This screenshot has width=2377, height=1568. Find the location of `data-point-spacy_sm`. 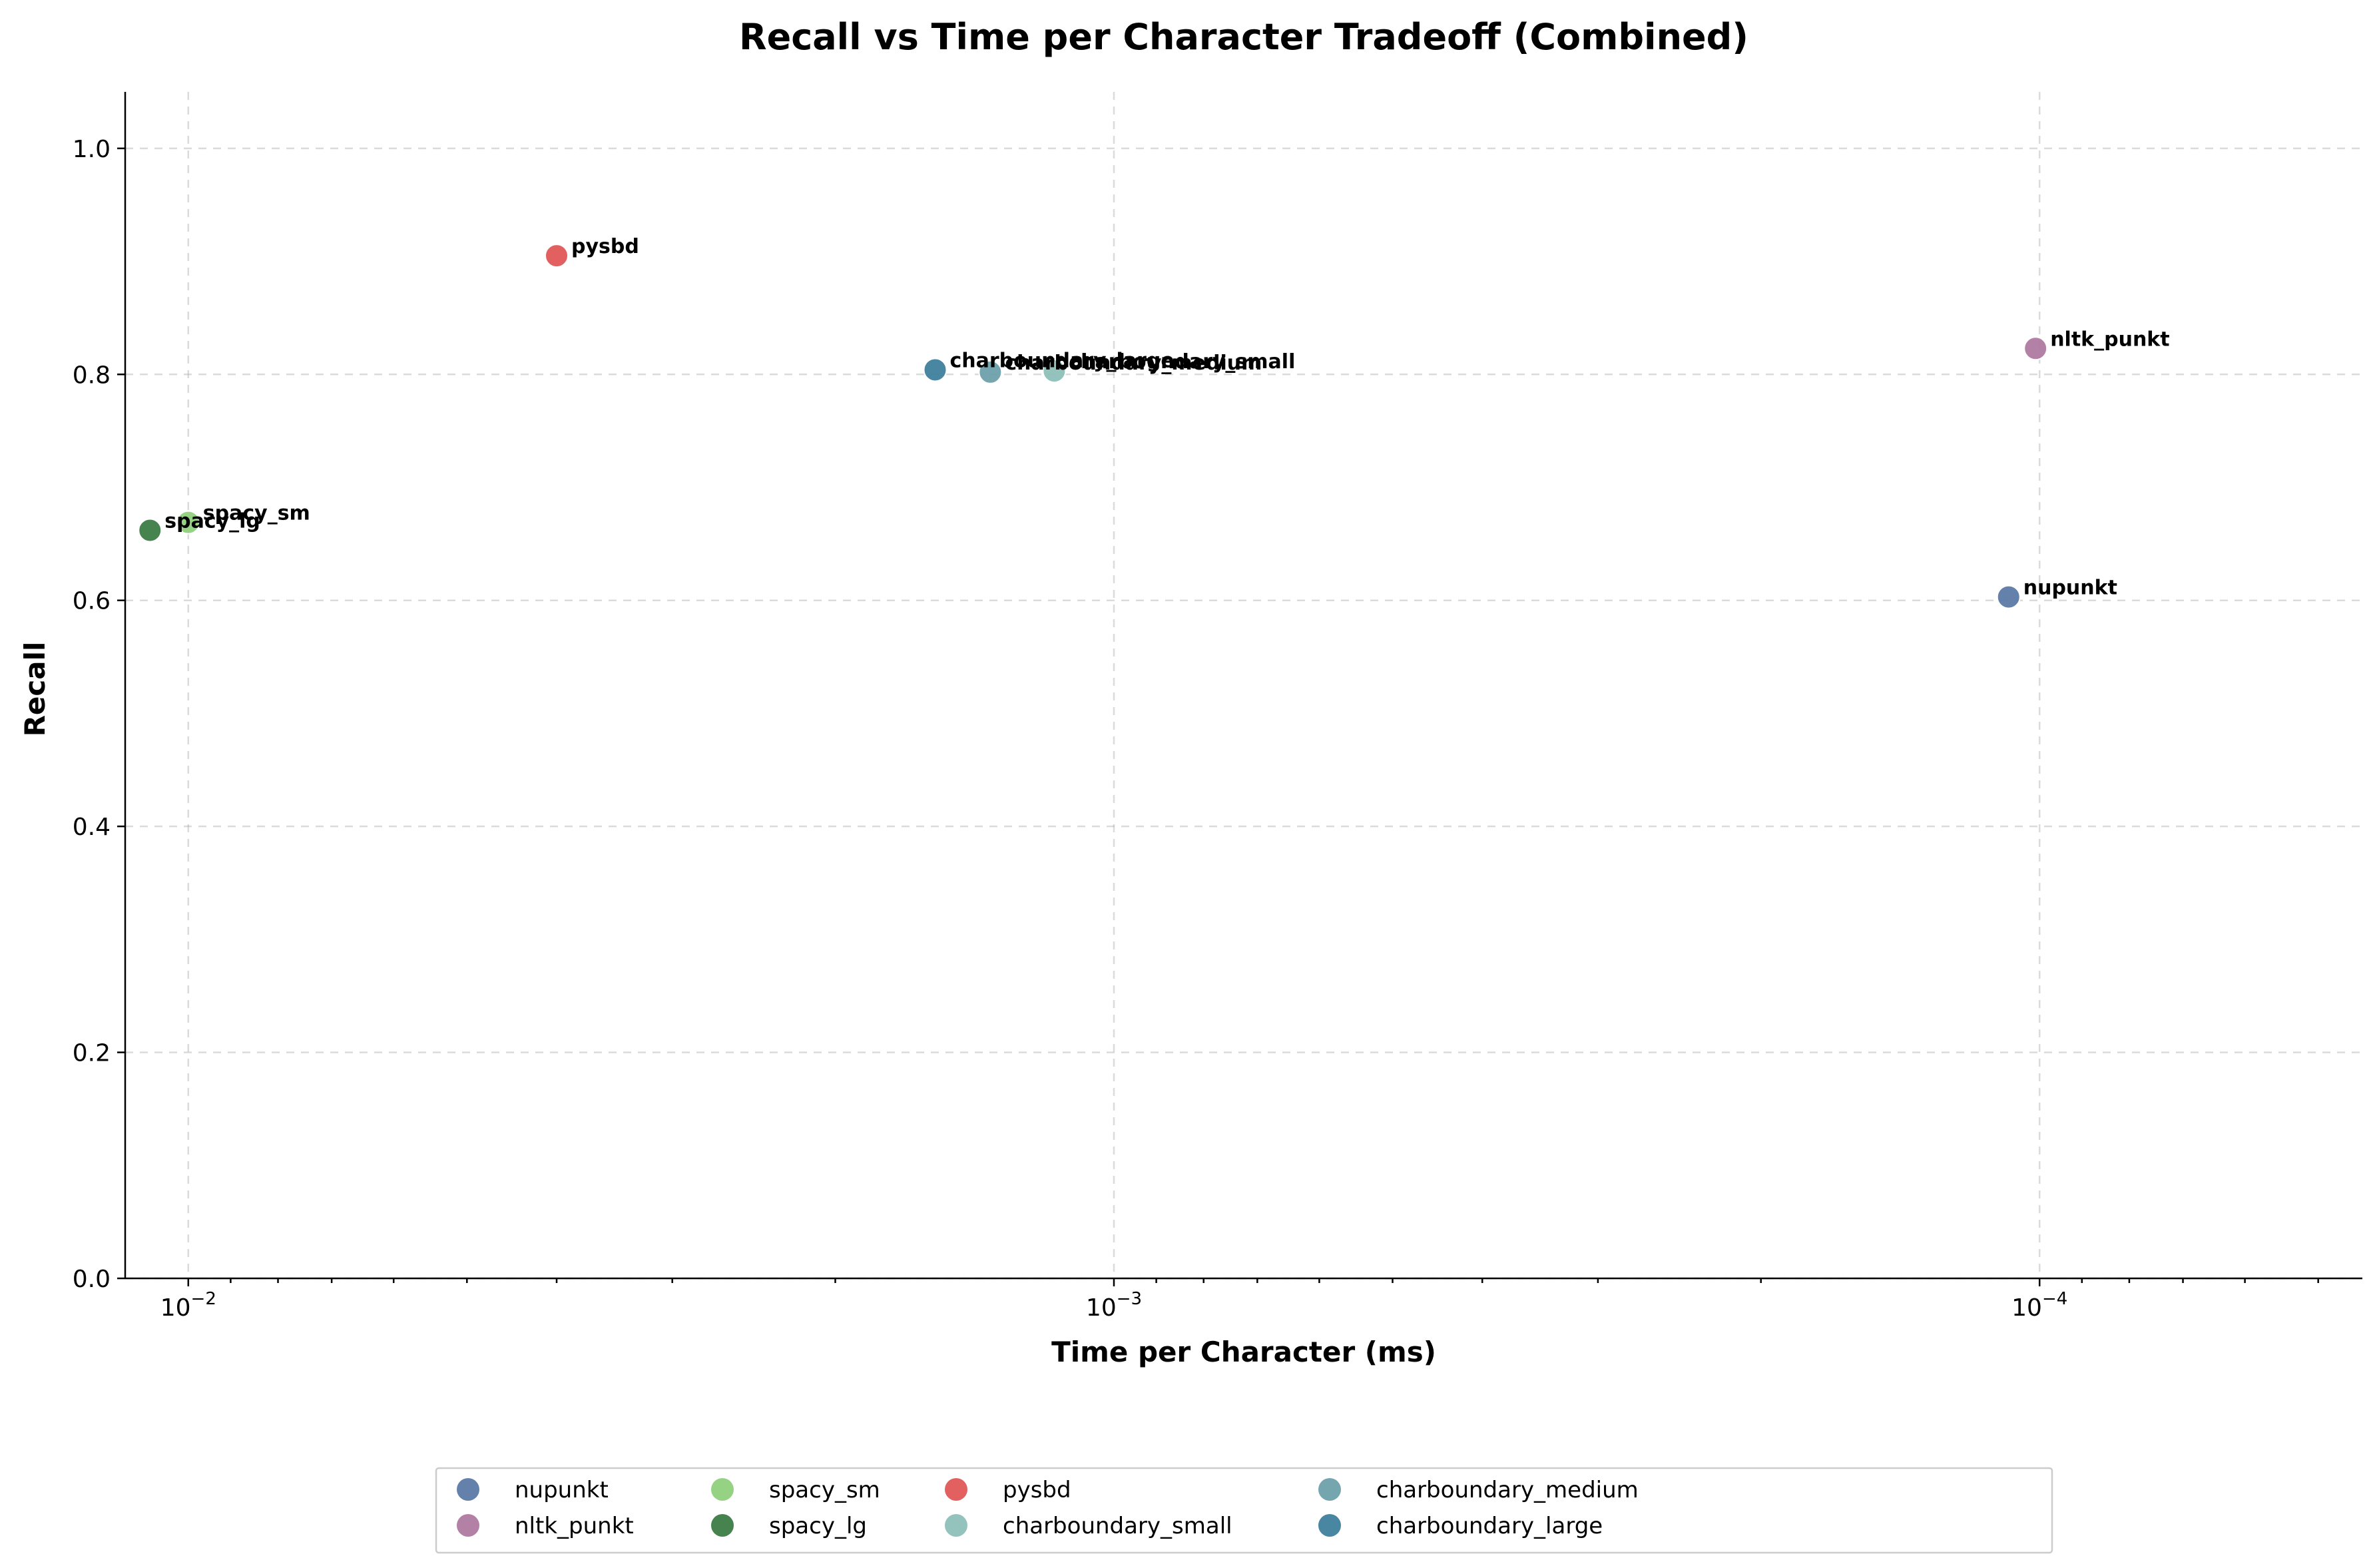

data-point-spacy_sm is located at coordinates (188, 522).